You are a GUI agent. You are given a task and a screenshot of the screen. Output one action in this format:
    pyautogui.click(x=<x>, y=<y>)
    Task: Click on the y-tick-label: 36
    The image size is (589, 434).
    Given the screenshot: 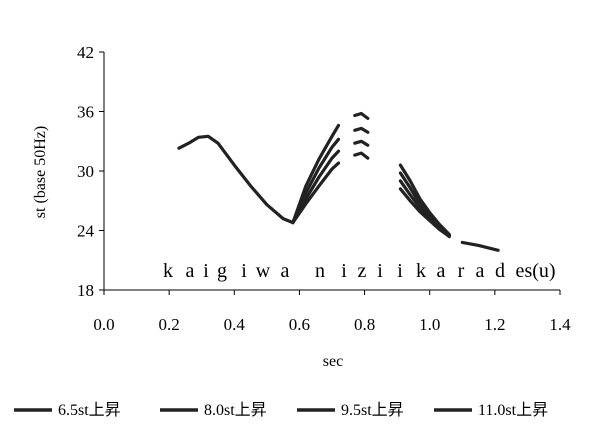 What is the action you would take?
    pyautogui.click(x=85, y=112)
    